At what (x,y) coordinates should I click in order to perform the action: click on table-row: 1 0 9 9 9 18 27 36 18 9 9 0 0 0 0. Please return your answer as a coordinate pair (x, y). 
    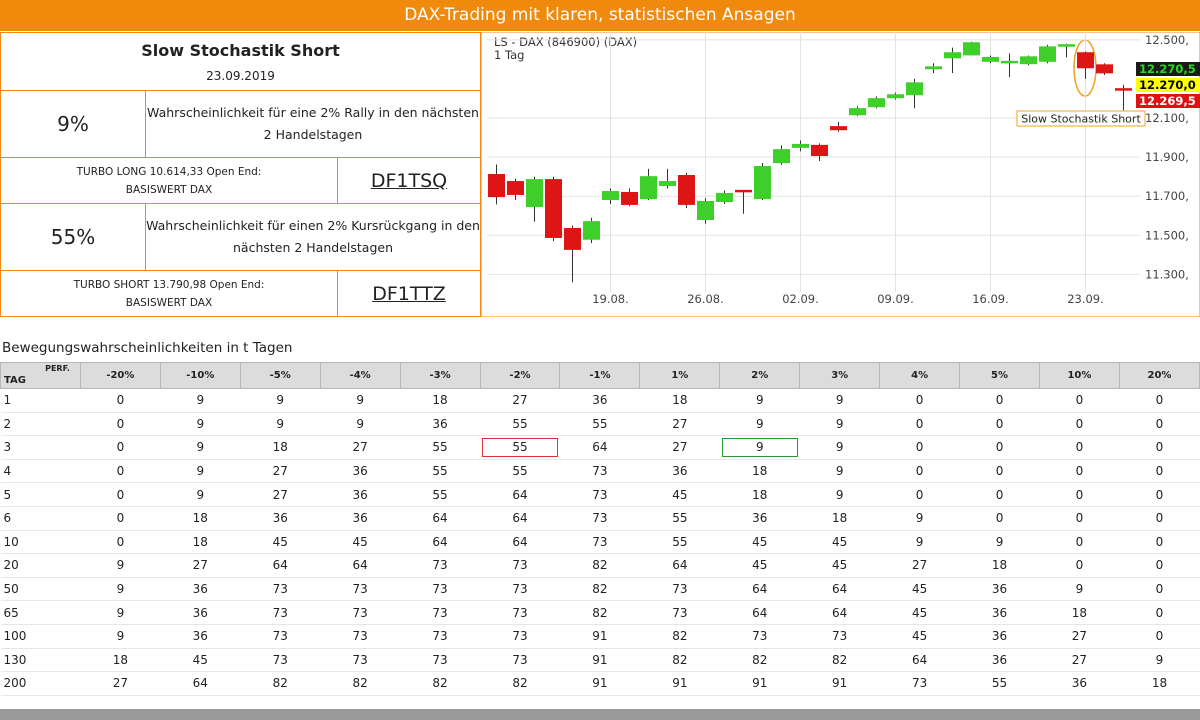
    Looking at the image, I should click on (600, 400).